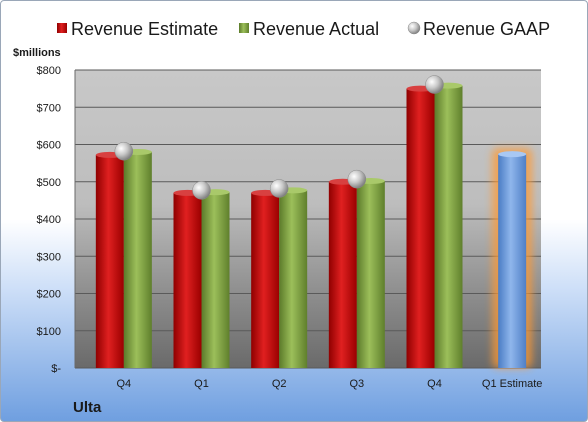 The height and width of the screenshot is (422, 588). I want to click on company-name: Ulta, so click(87, 407).